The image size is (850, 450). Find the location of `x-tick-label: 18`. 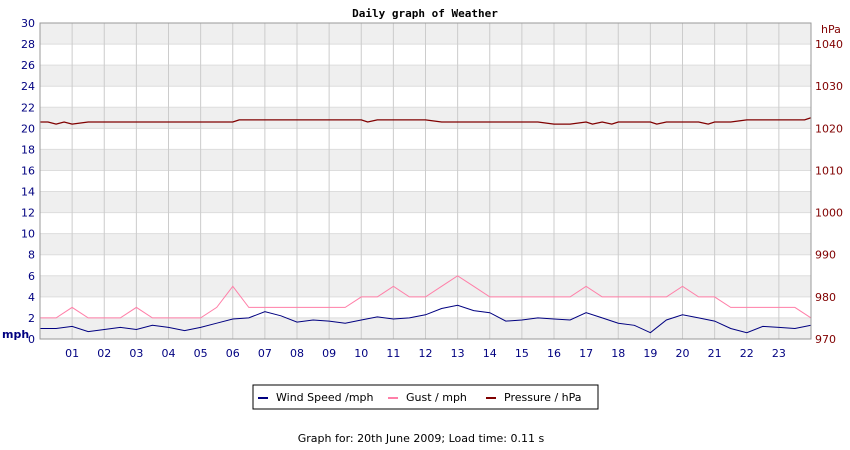

x-tick-label: 18 is located at coordinates (618, 353).